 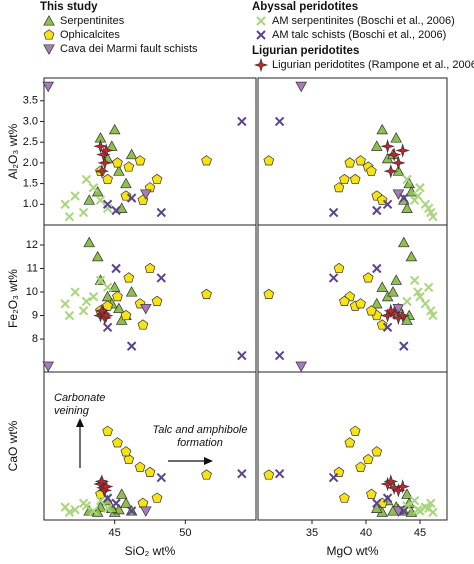 I want to click on y-tick-label: 2.0, so click(x=30, y=163).